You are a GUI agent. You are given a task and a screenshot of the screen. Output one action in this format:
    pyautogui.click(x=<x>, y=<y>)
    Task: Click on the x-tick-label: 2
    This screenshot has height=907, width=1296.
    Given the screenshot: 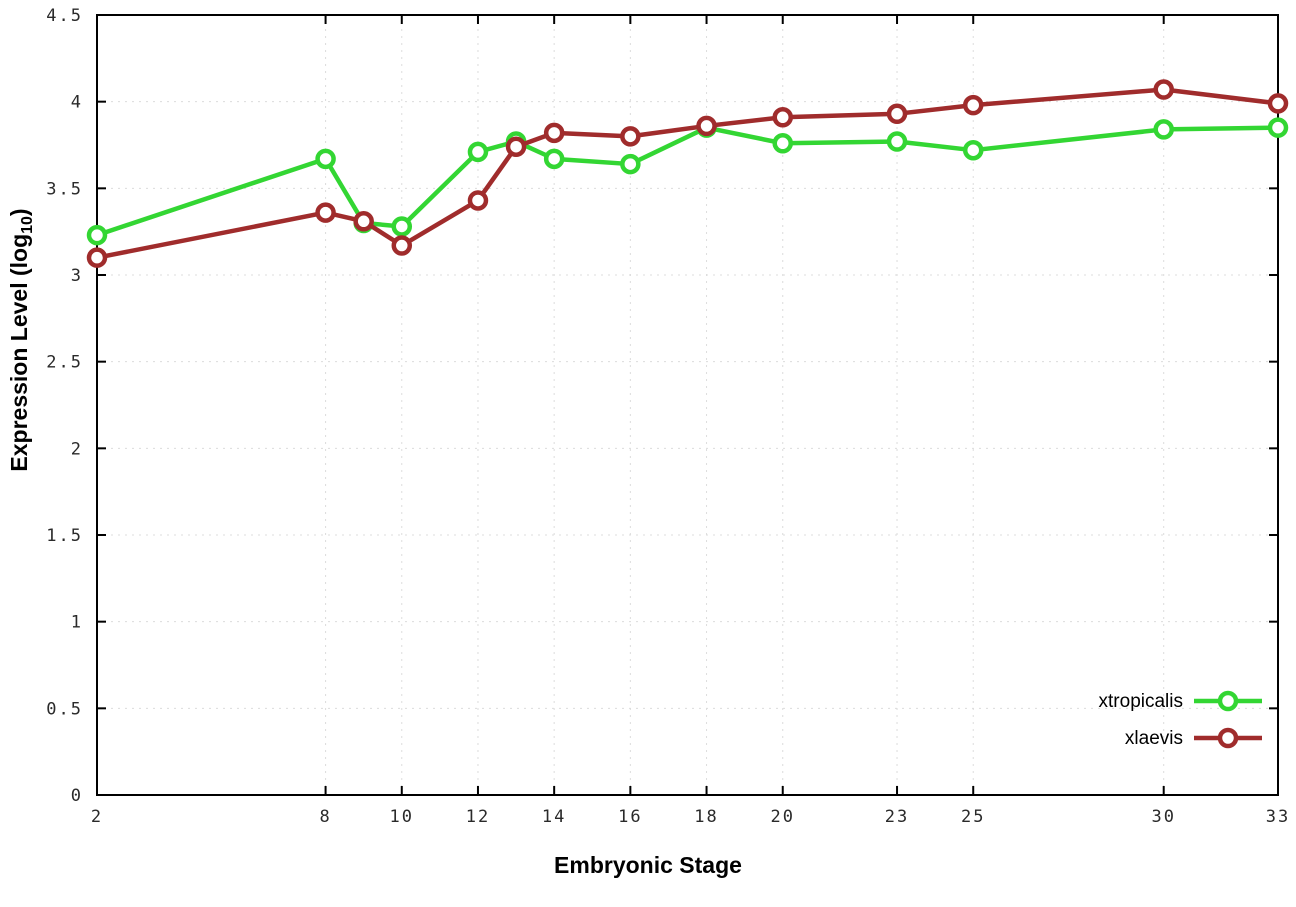 What is the action you would take?
    pyautogui.click(x=97, y=817)
    